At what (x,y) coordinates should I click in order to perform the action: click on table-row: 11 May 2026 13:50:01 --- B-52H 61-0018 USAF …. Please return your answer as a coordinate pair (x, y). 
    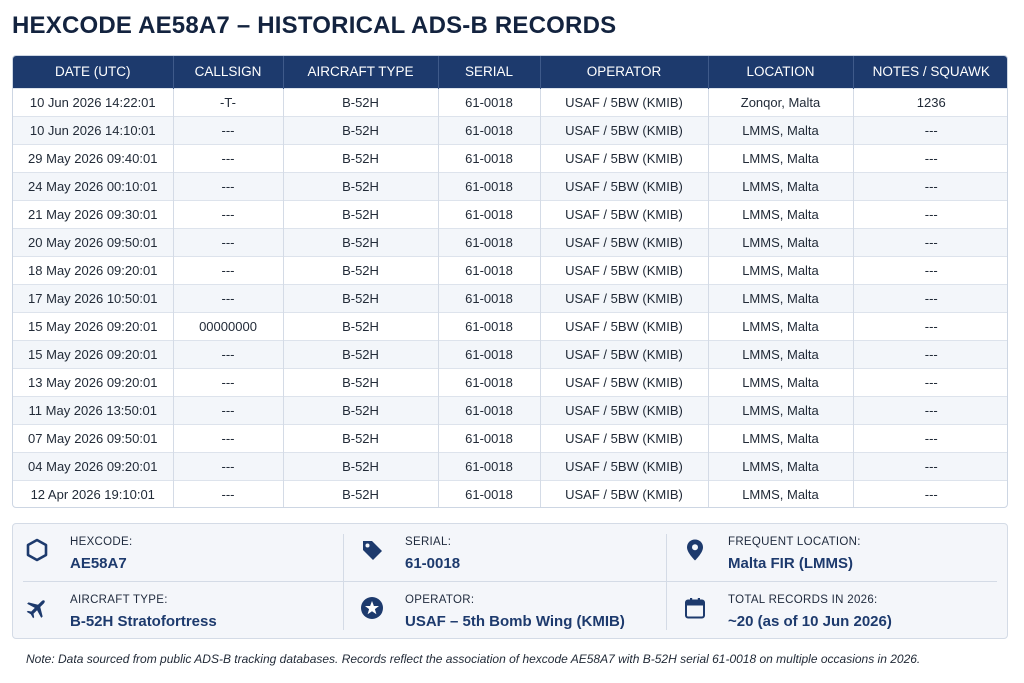
    Looking at the image, I should click on (510, 409).